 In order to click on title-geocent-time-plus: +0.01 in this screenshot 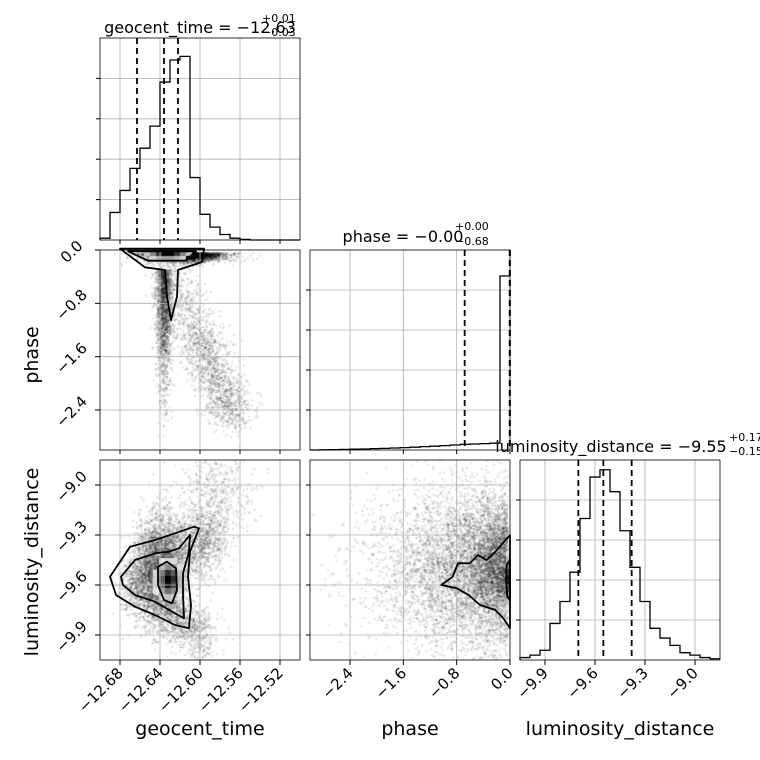, I will do `click(279, 18)`.